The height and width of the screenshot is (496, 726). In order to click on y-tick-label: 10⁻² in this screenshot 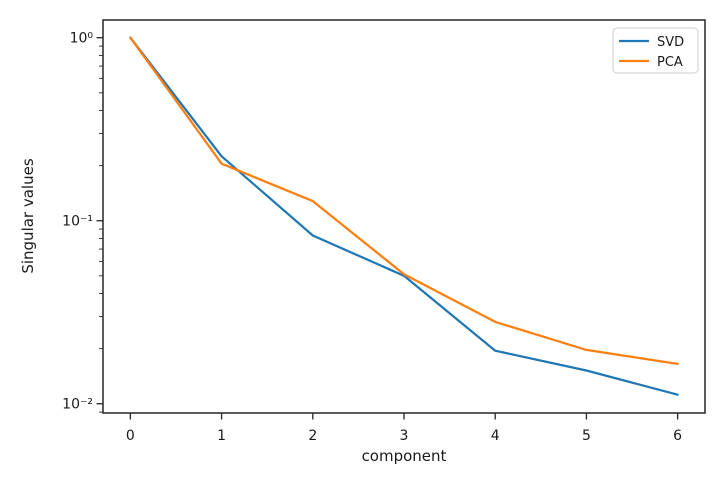, I will do `click(77, 405)`.